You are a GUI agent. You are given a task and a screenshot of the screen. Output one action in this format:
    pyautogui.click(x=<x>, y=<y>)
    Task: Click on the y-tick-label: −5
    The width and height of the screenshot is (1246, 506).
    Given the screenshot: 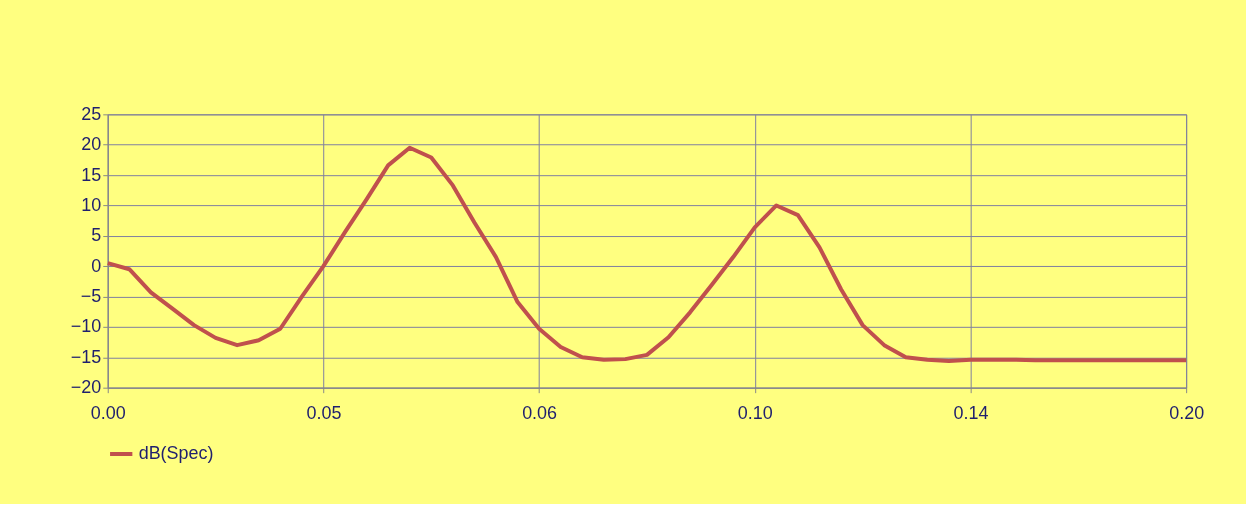 What is the action you would take?
    pyautogui.click(x=91, y=296)
    